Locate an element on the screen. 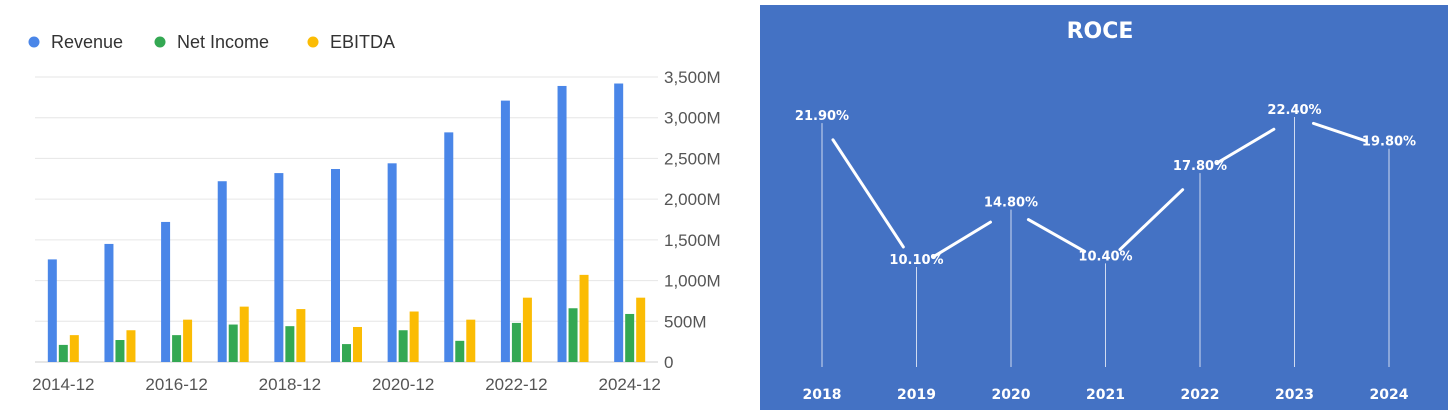 This screenshot has height=415, width=1456. legend-item-revenue: Revenue is located at coordinates (76, 42).